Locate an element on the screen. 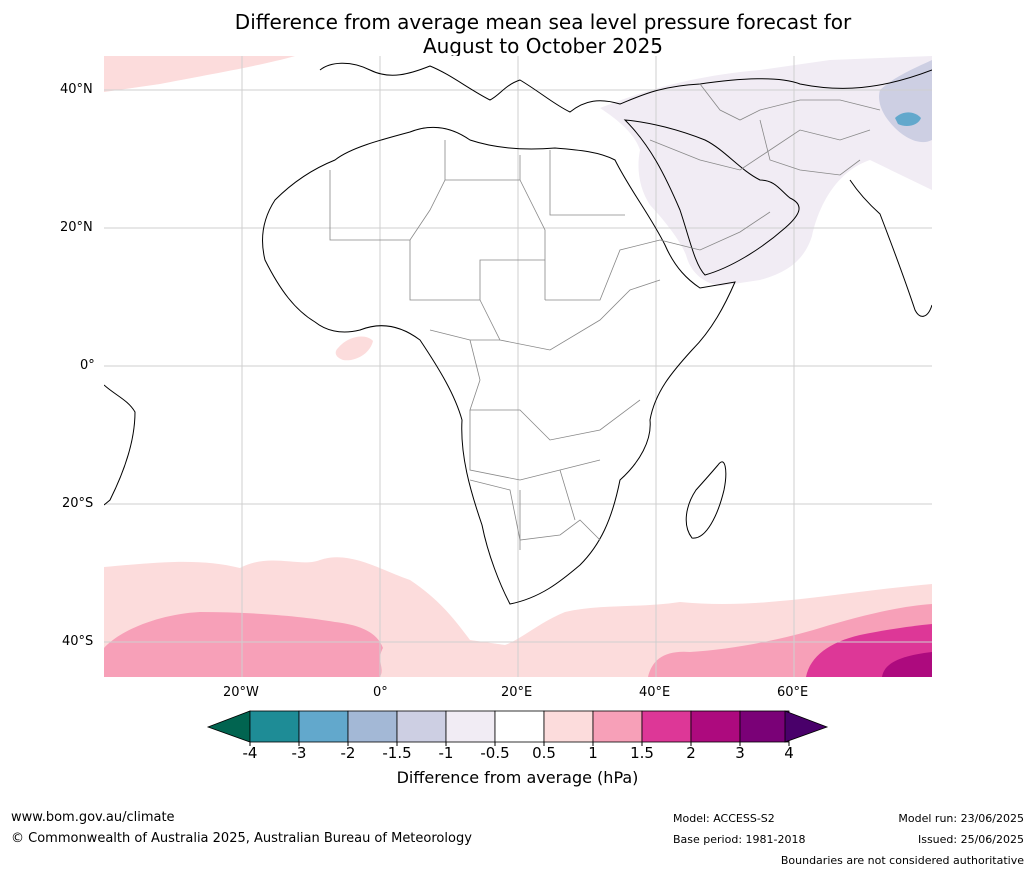  europe-coastline is located at coordinates (625, 87).